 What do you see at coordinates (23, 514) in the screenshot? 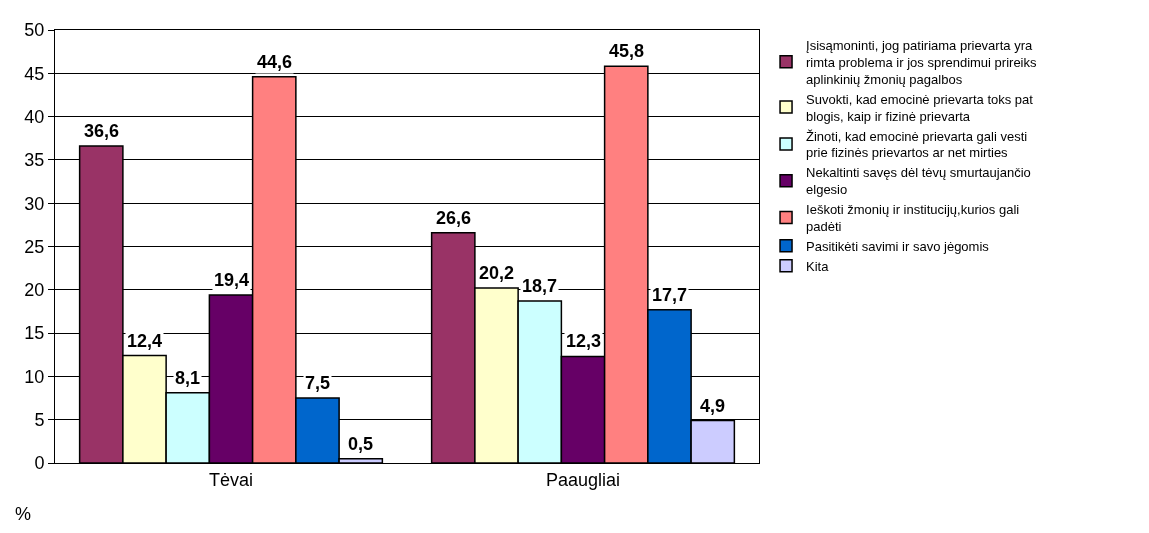
I see `y-axis-title: %` at bounding box center [23, 514].